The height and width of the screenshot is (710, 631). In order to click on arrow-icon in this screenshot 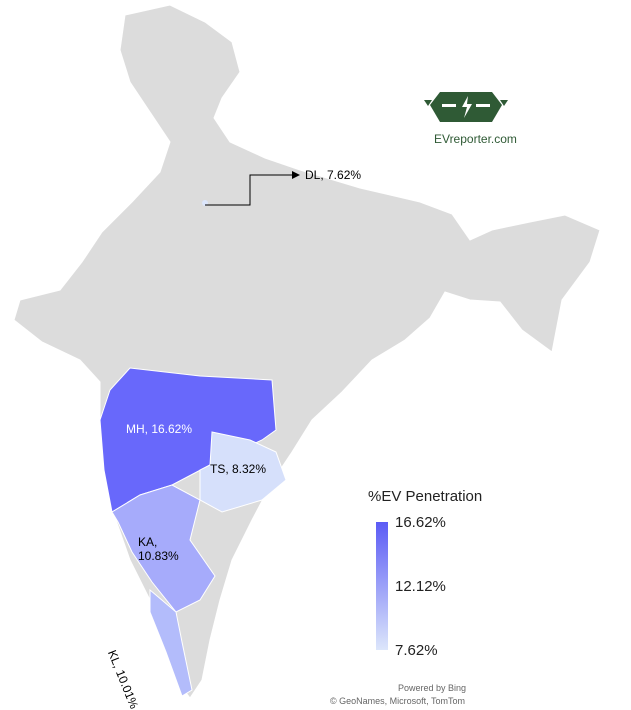, I will do `click(296, 175)`.